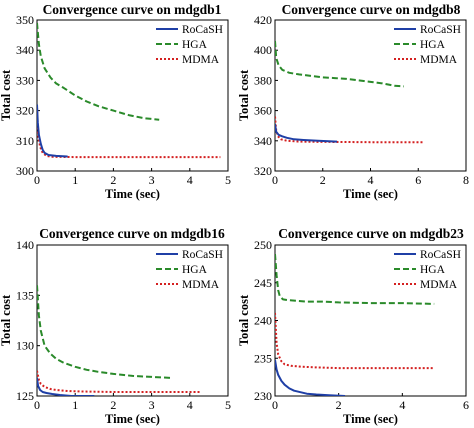  Describe the element at coordinates (25, 396) in the screenshot. I see `y-tick-label: 125` at that location.